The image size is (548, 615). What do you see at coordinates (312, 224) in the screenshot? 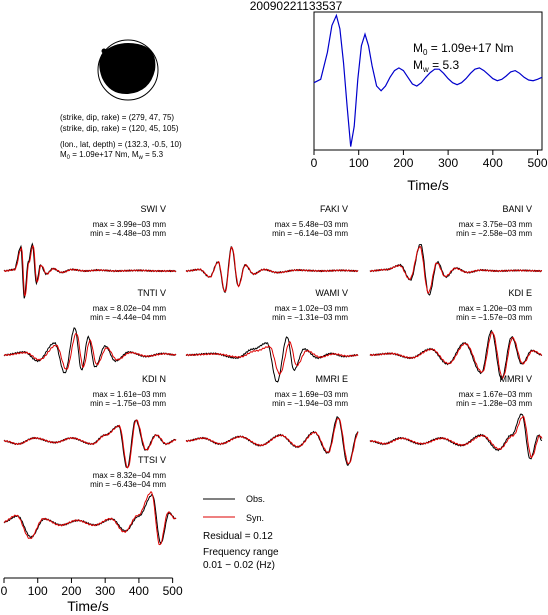
I see `station-max: max = 5.48e−03 mm` at bounding box center [312, 224].